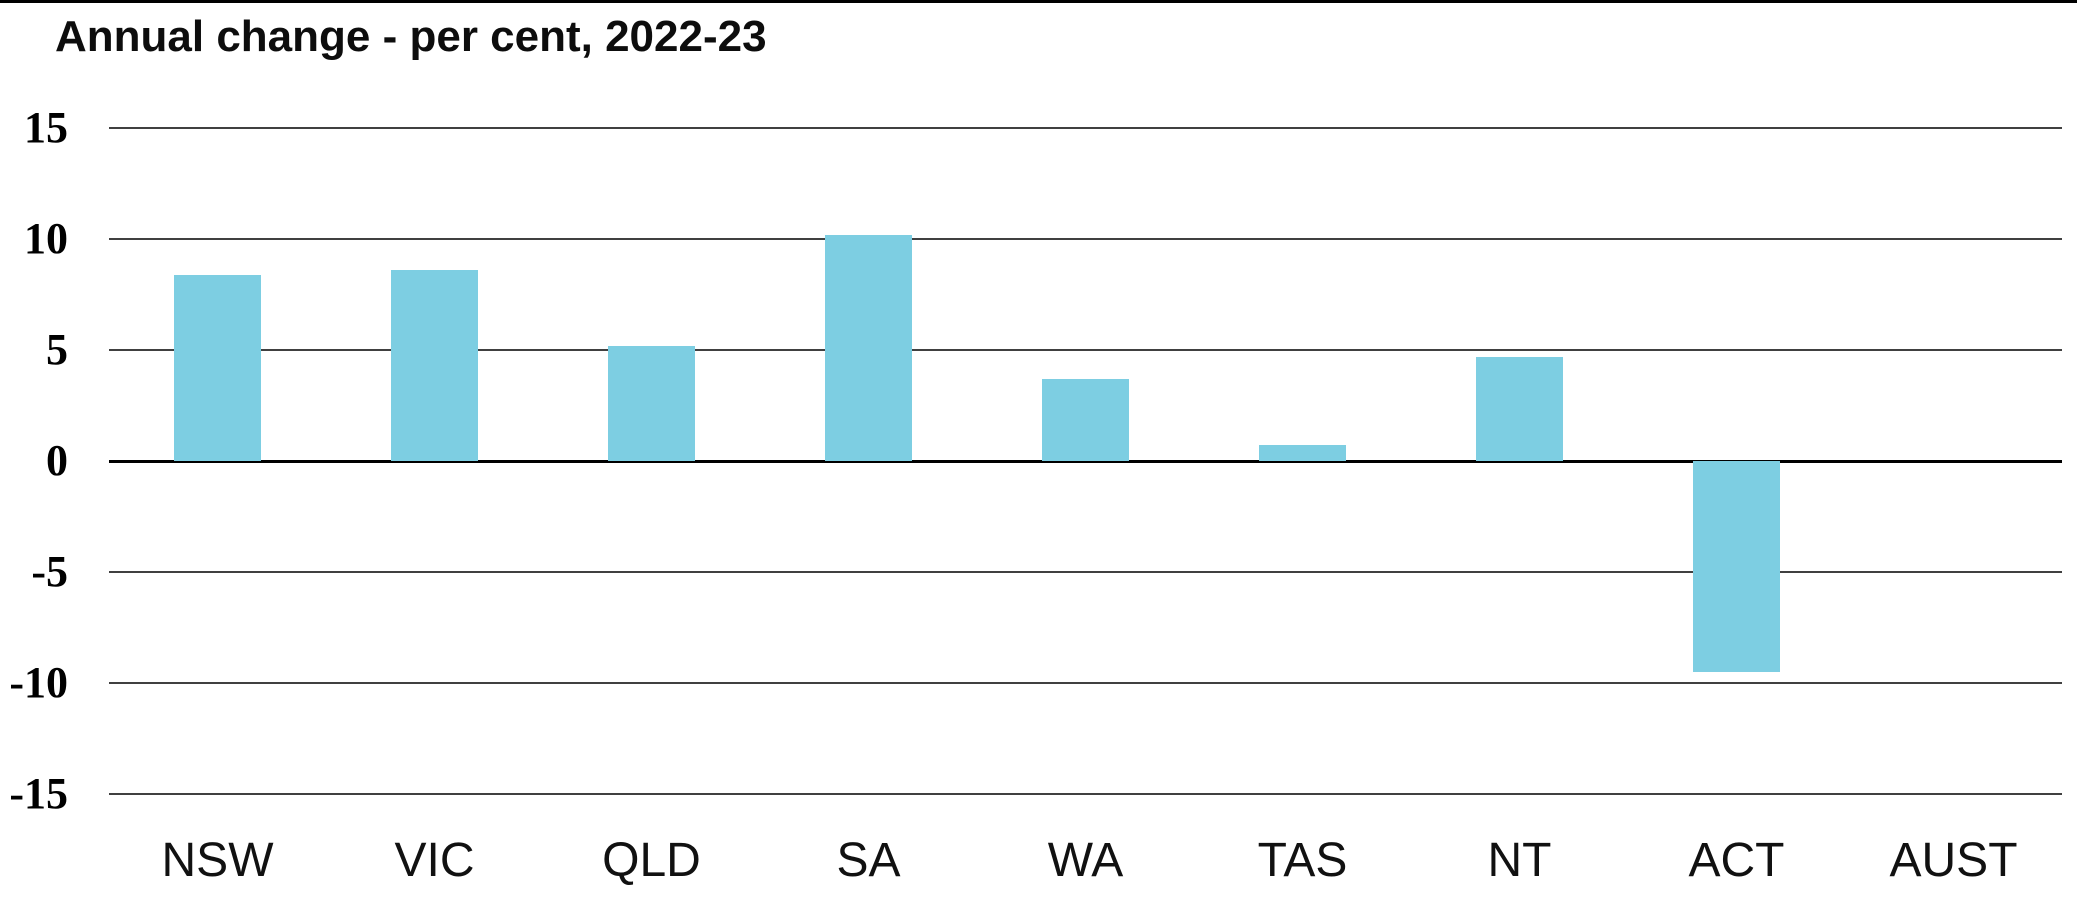 Image resolution: width=2077 pixels, height=912 pixels. Describe the element at coordinates (1953, 860) in the screenshot. I see `x-tick-label-aust: AUST` at that location.